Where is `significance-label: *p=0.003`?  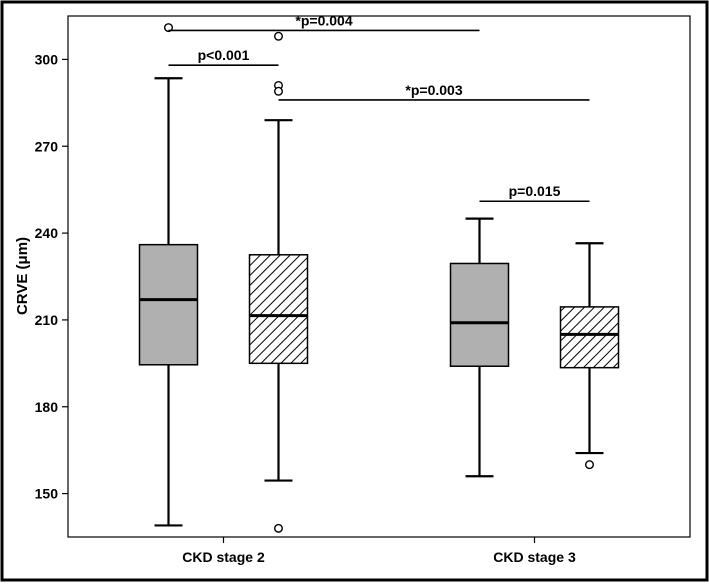 significance-label: *p=0.003 is located at coordinates (433, 90).